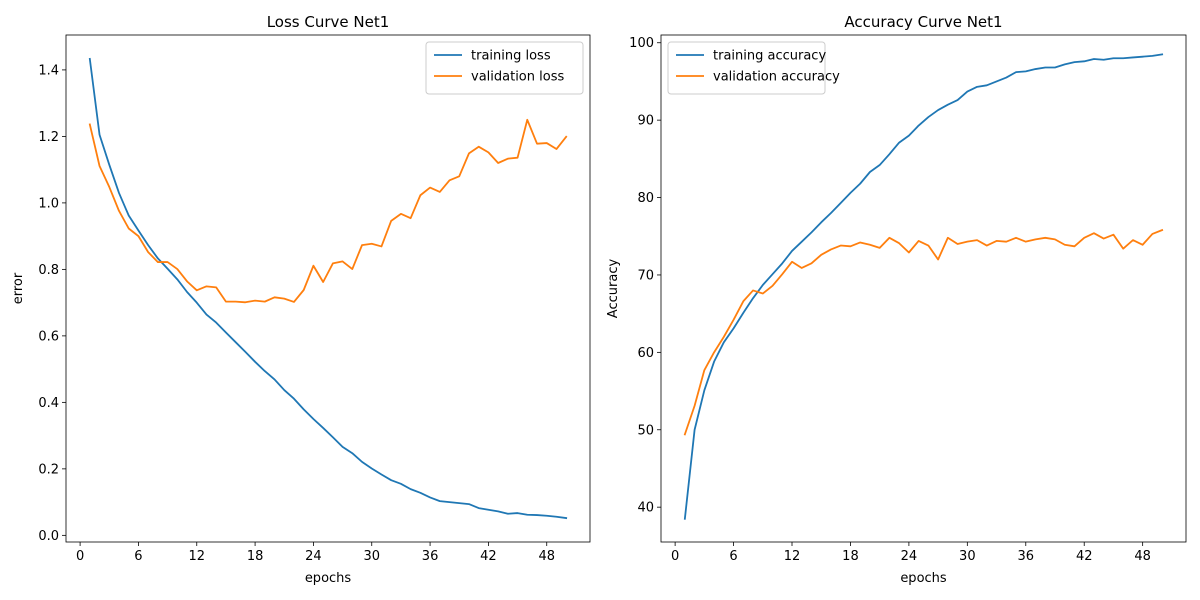  Describe the element at coordinates (645, 508) in the screenshot. I see `chart2-y-tick-label: 40` at that location.